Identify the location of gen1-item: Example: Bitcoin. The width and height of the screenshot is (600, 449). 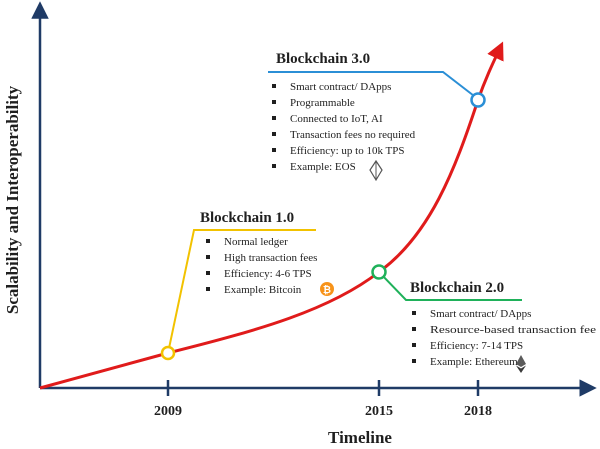
(263, 290).